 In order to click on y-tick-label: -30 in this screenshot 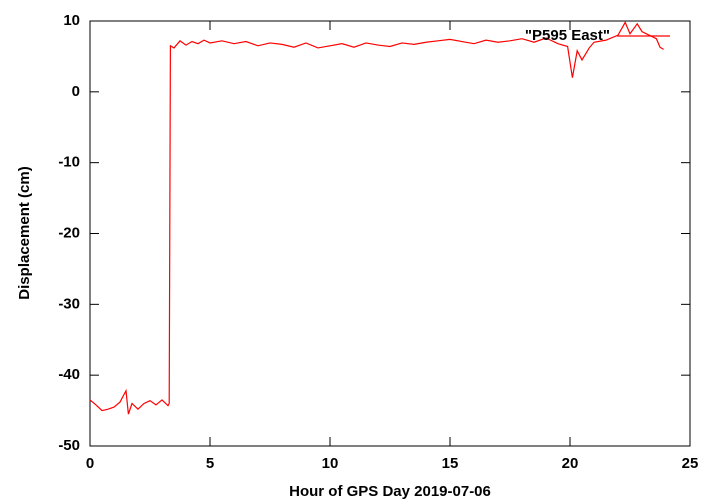, I will do `click(69, 303)`.